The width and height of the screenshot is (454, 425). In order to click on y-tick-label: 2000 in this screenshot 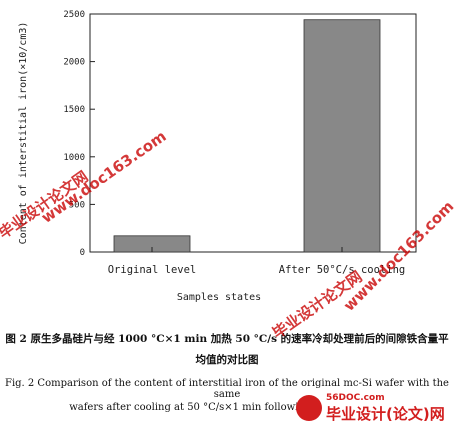, I will do `click(74, 63)`.